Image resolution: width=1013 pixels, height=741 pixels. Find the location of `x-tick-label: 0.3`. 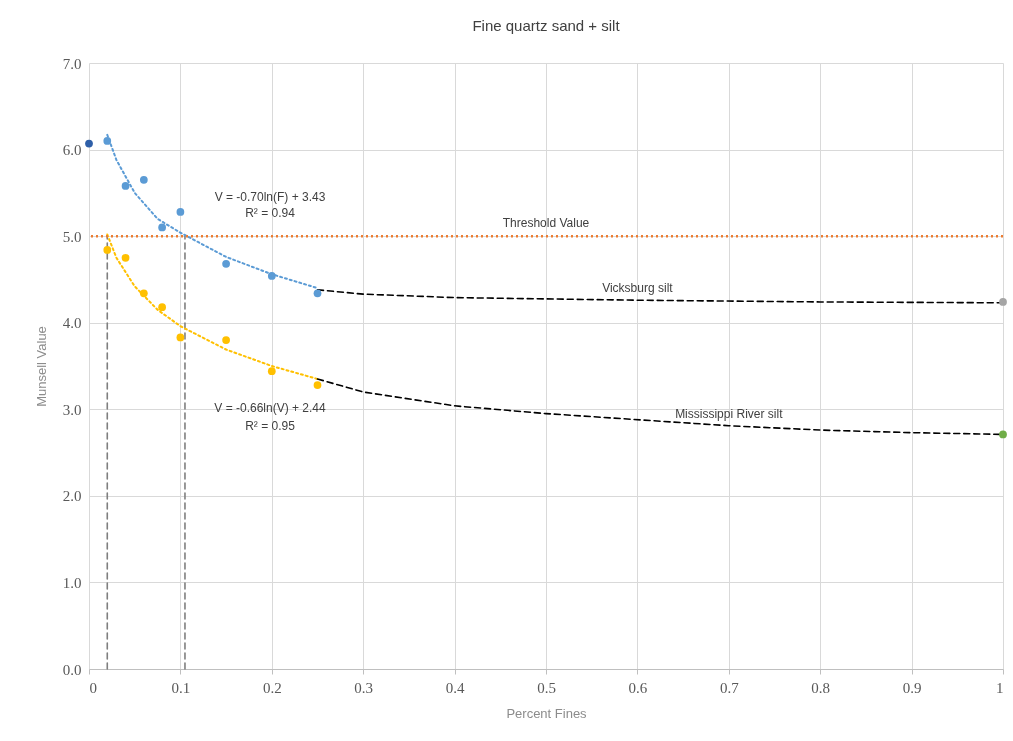

x-tick-label: 0.3 is located at coordinates (364, 687).